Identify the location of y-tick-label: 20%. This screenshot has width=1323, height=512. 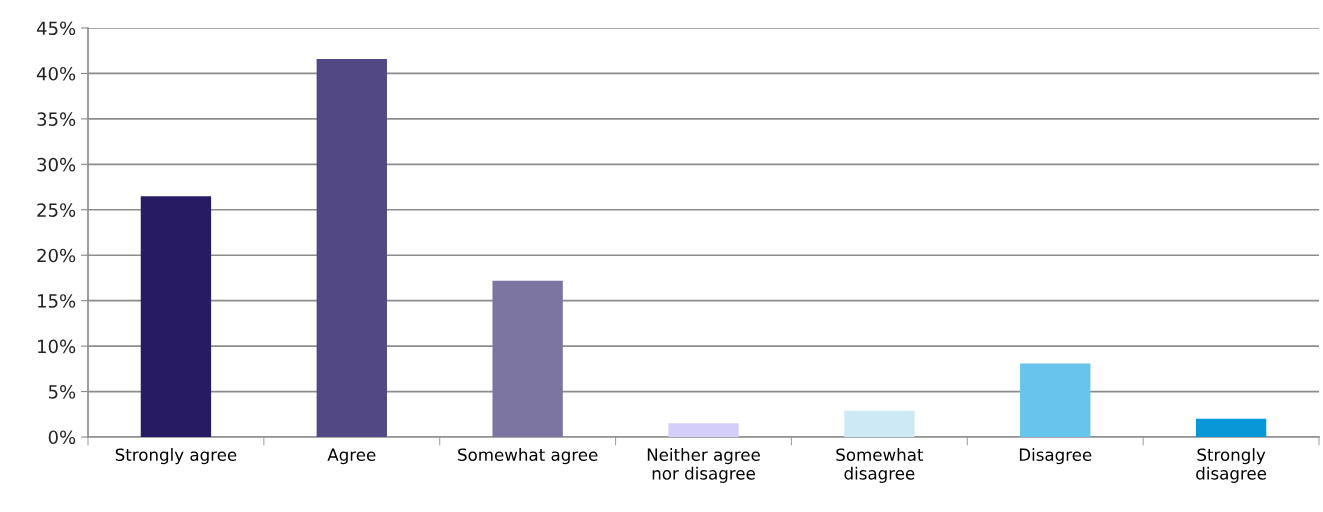
(56, 255).